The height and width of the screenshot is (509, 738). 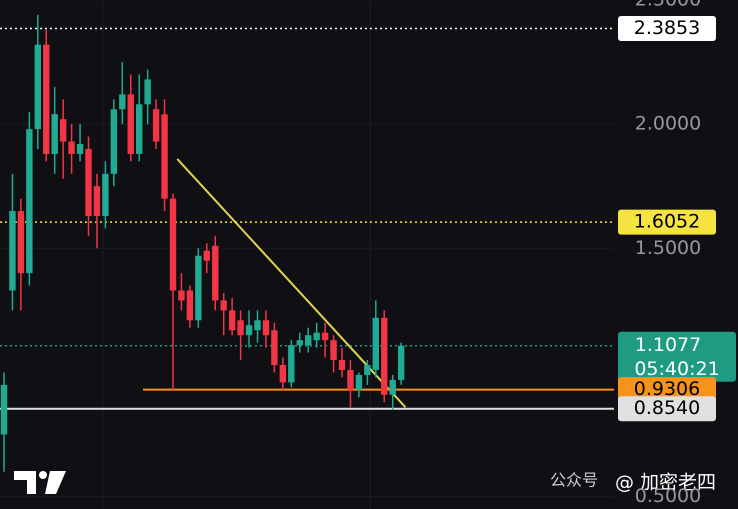 What do you see at coordinates (40, 482) in the screenshot?
I see `tv-logo` at bounding box center [40, 482].